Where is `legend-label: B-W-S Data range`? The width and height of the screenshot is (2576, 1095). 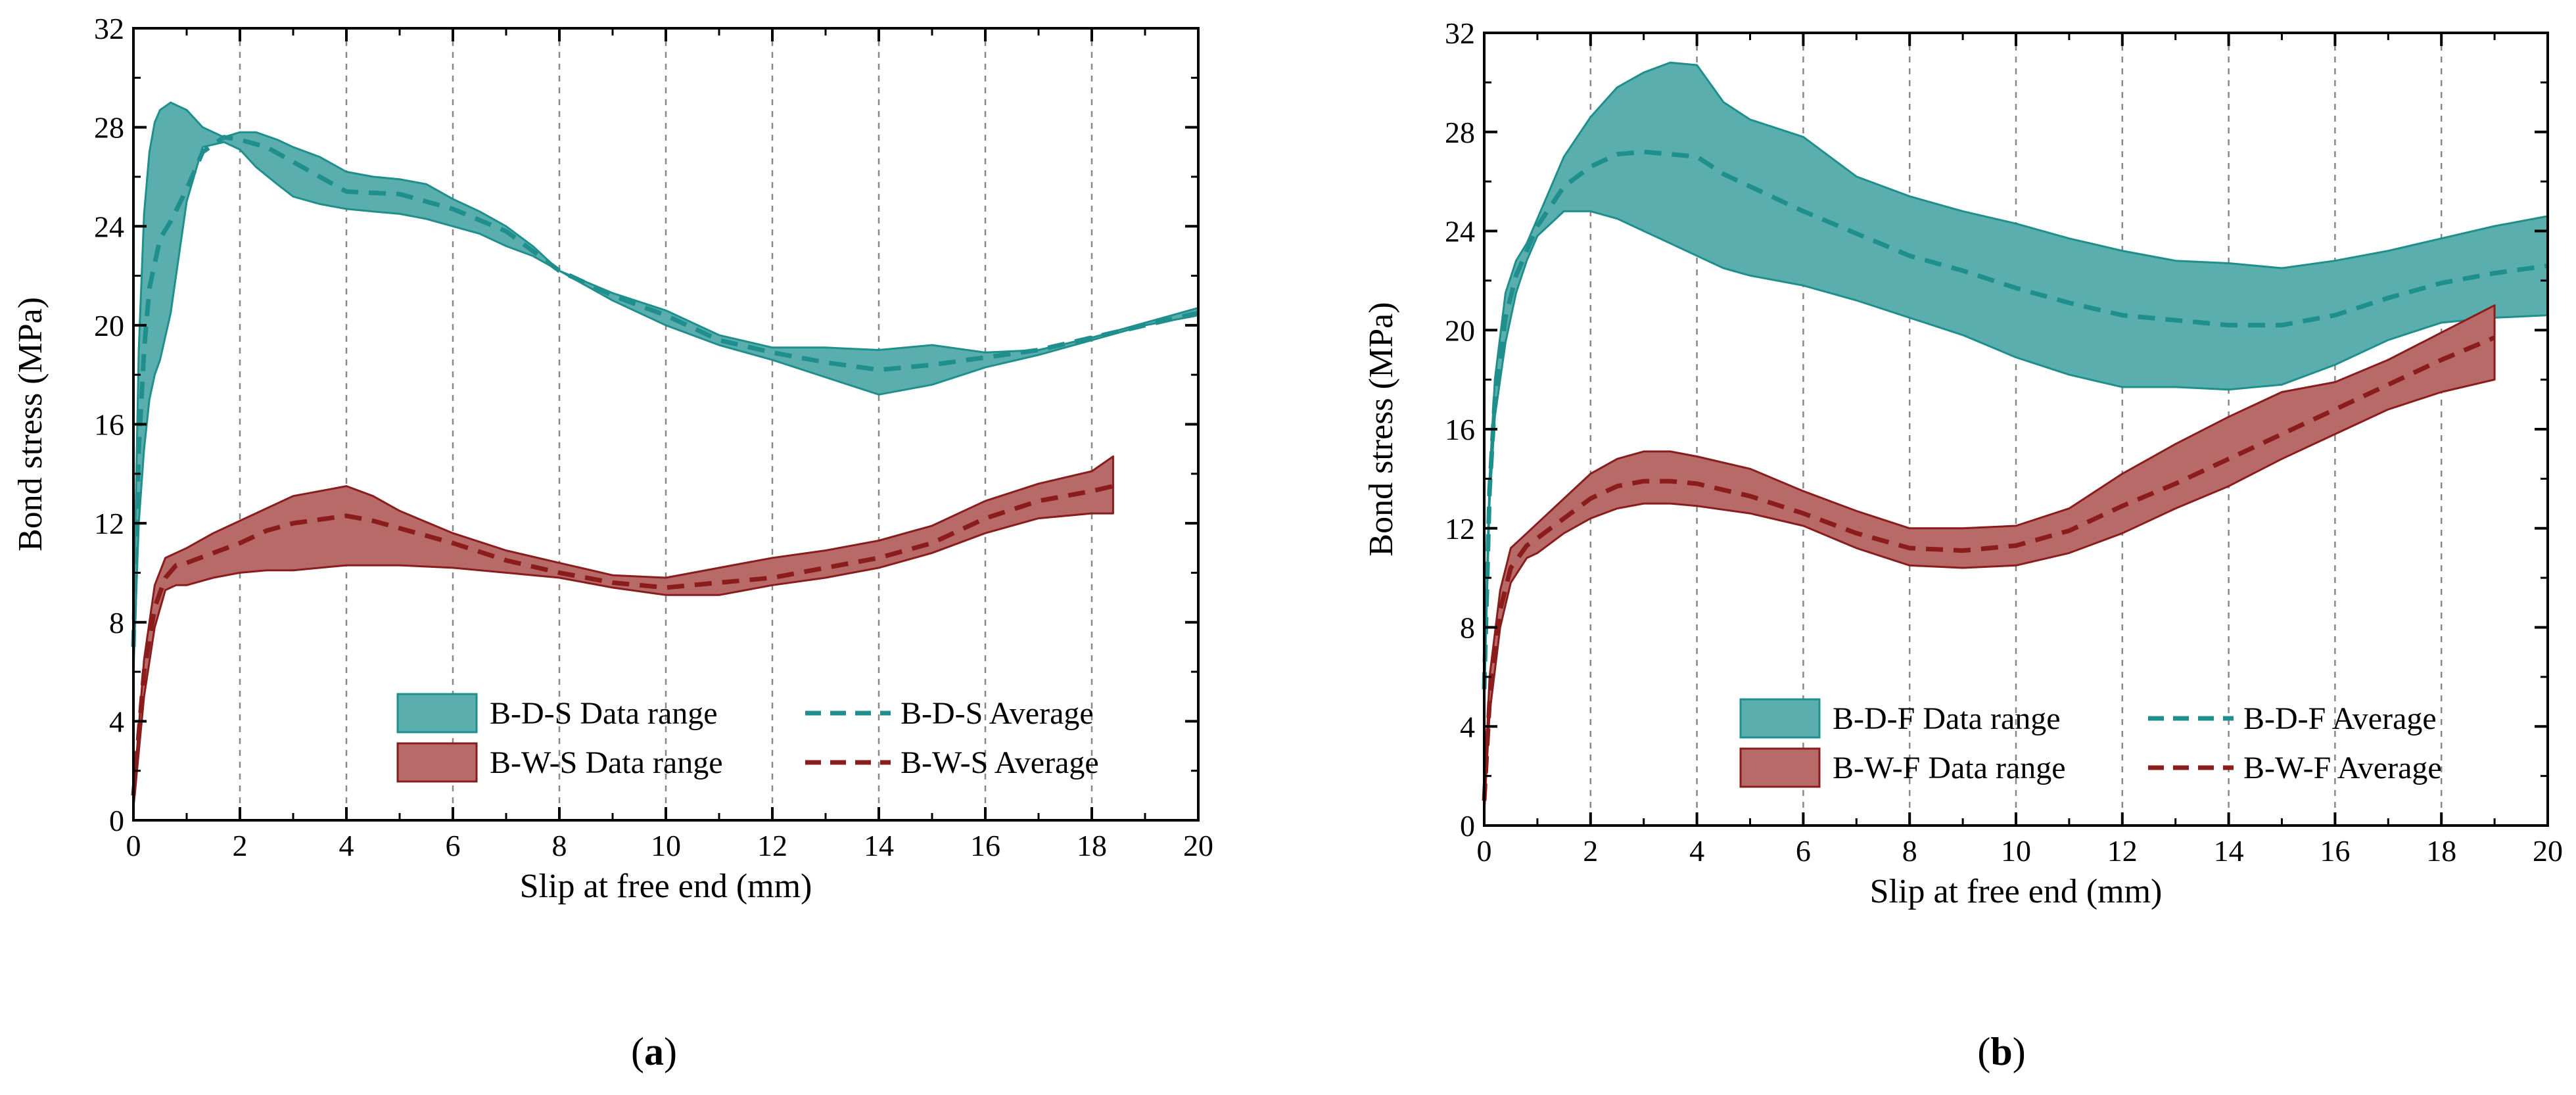 legend-label: B-W-S Data range is located at coordinates (606, 762).